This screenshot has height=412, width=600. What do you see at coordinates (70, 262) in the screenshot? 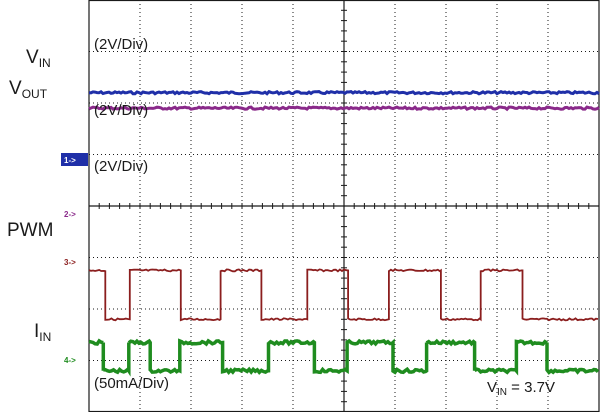
I see `marker-3: 3->` at bounding box center [70, 262].